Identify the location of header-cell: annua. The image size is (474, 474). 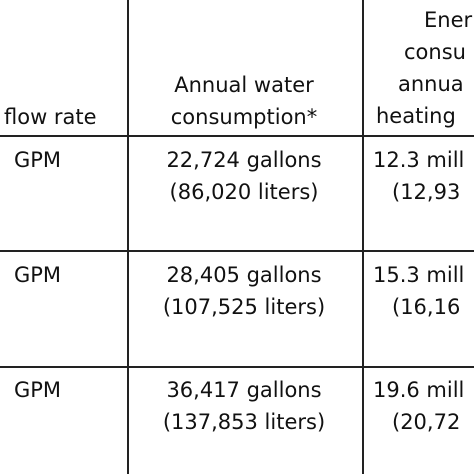
(431, 84).